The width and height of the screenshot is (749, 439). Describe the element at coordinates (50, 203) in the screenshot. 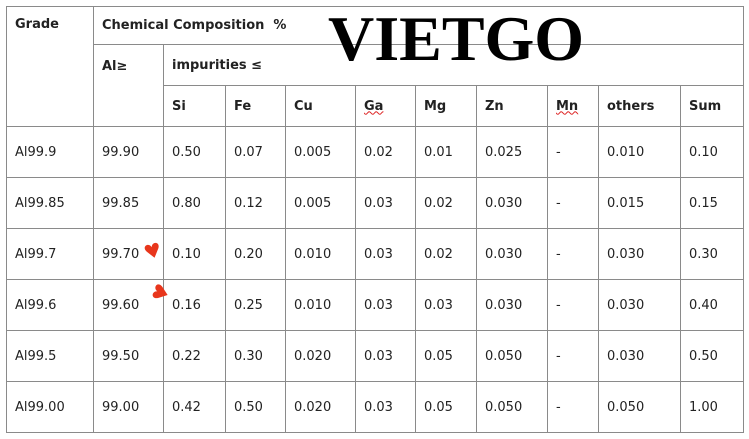

I see `grade-cell: Al99.85` at that location.